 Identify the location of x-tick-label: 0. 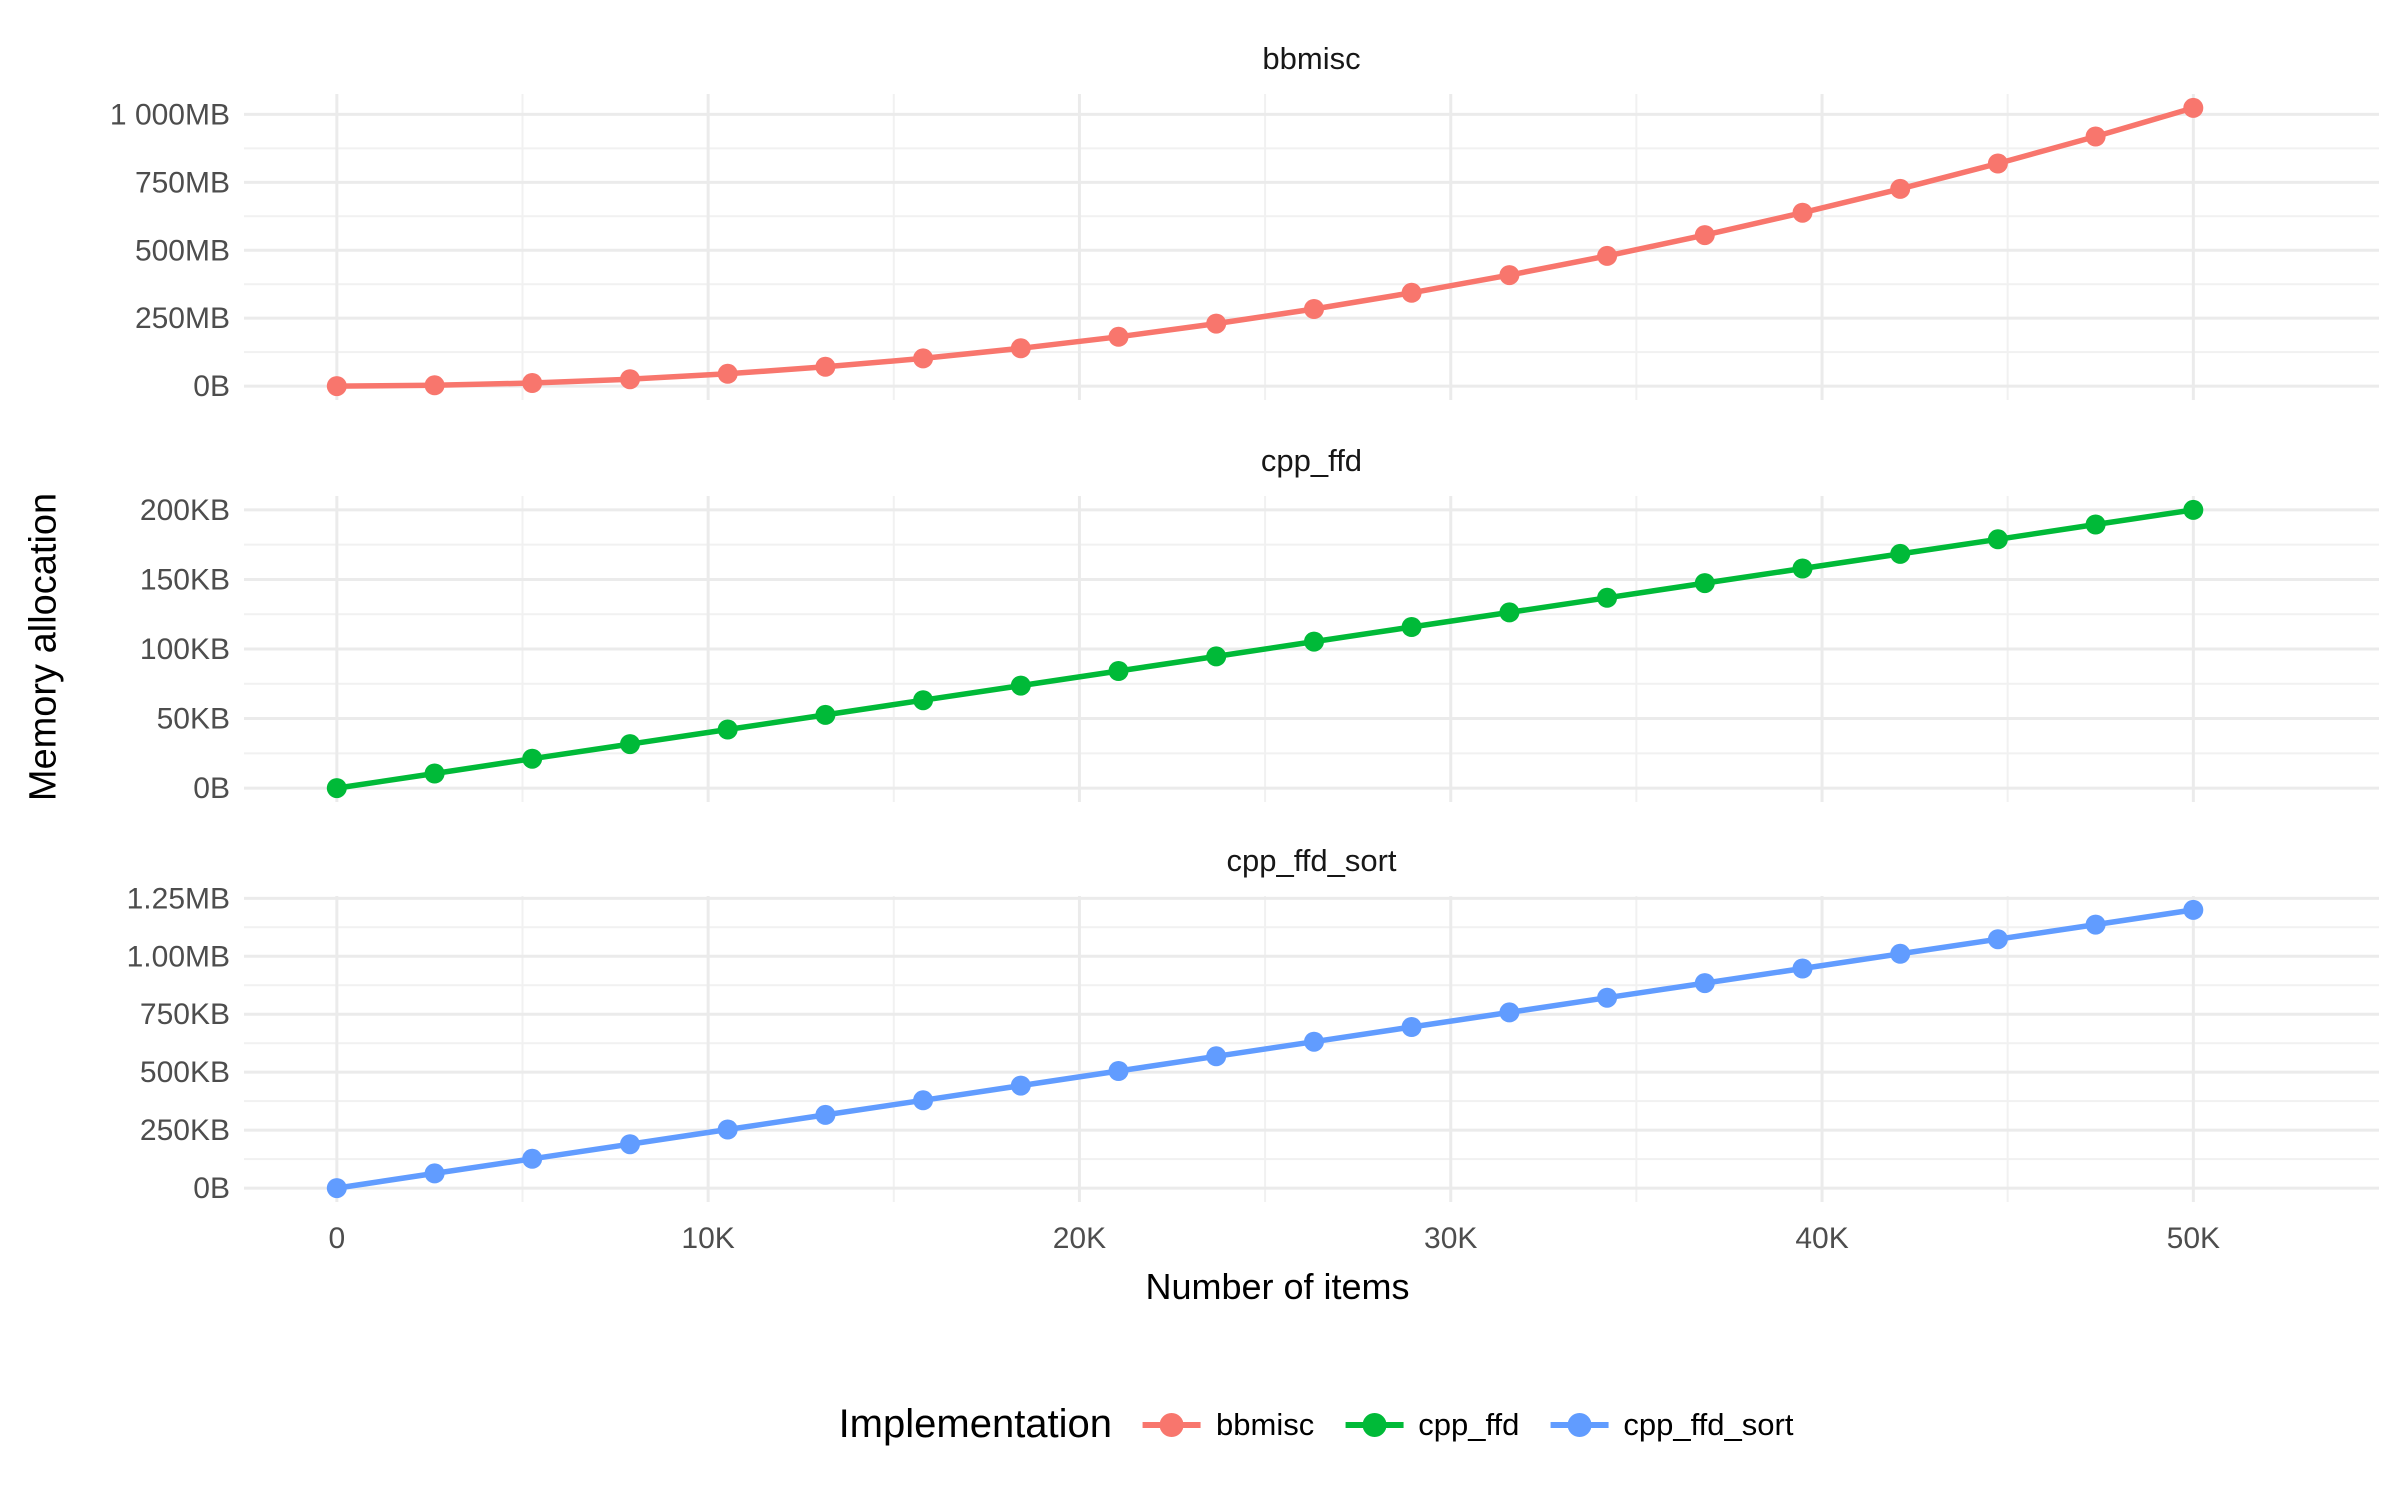
(336, 1238).